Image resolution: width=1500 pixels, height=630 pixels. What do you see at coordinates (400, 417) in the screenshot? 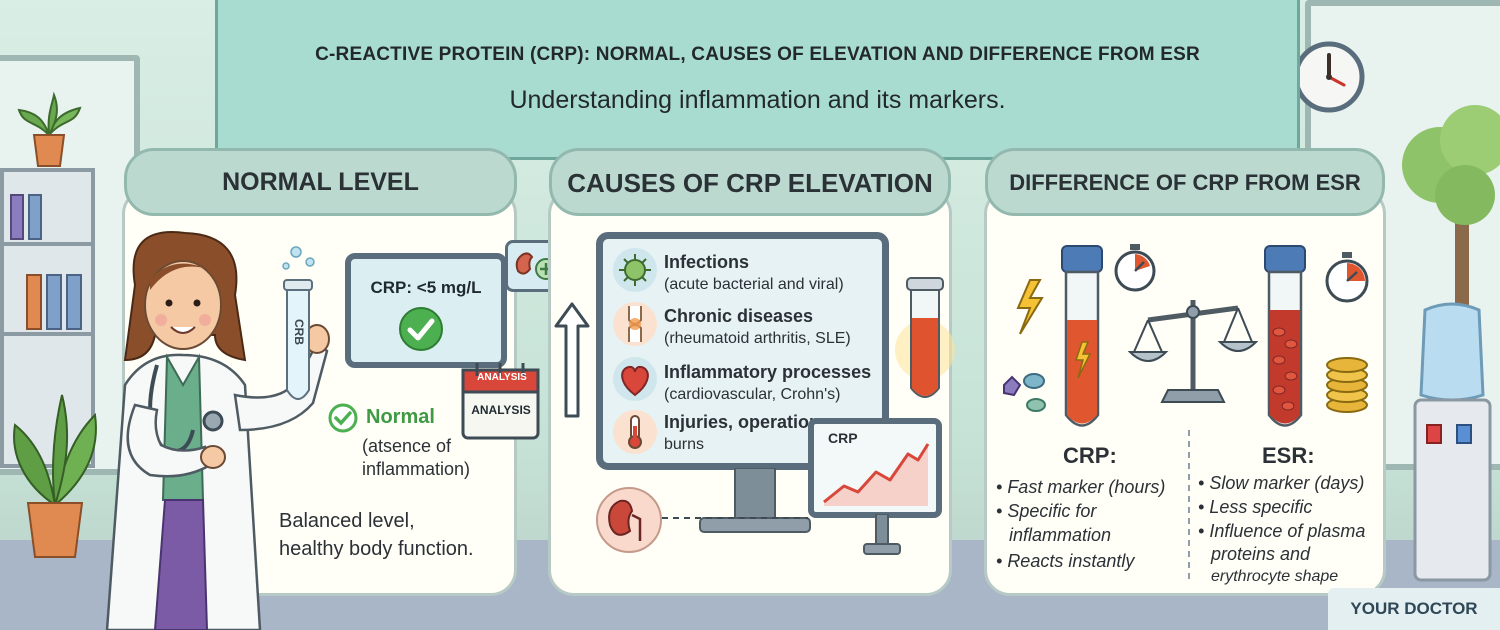
I see `normal-status-label: Normal` at bounding box center [400, 417].